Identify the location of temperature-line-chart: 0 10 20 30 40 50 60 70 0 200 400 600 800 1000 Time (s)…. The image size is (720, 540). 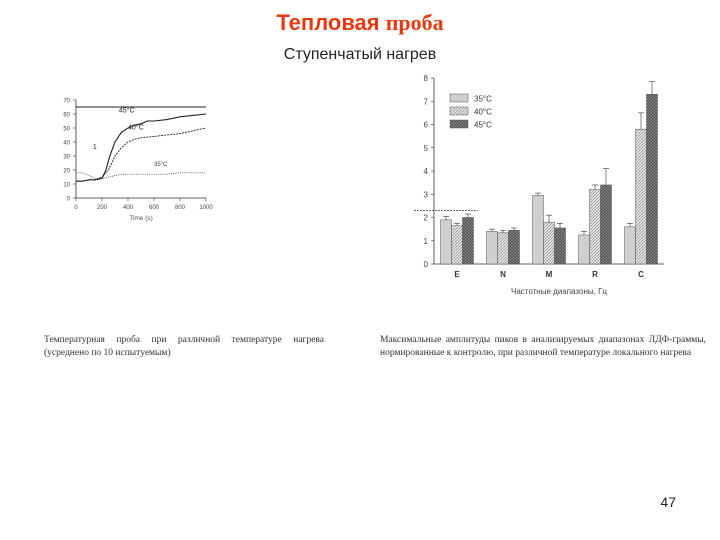
(138, 161).